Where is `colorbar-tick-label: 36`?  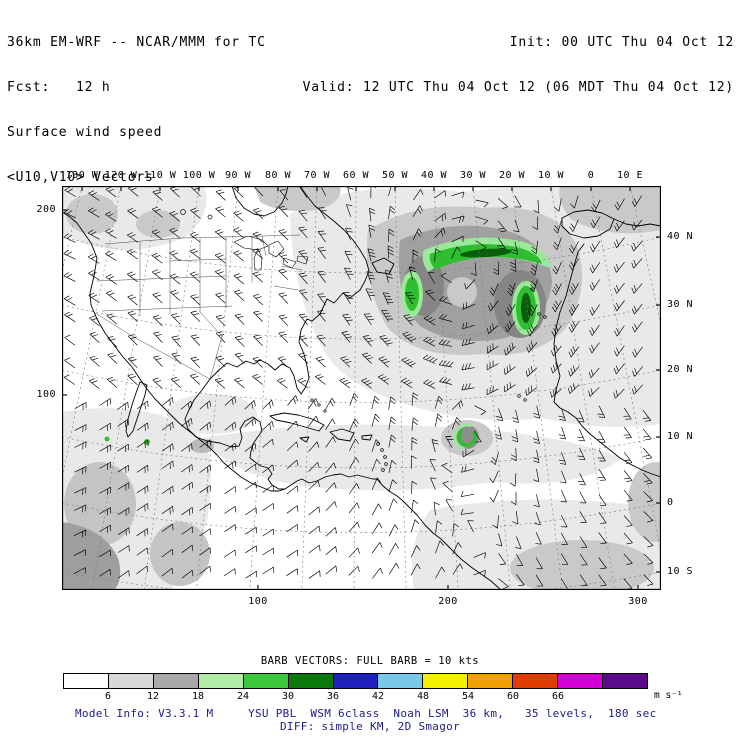 colorbar-tick-label: 36 is located at coordinates (333, 696).